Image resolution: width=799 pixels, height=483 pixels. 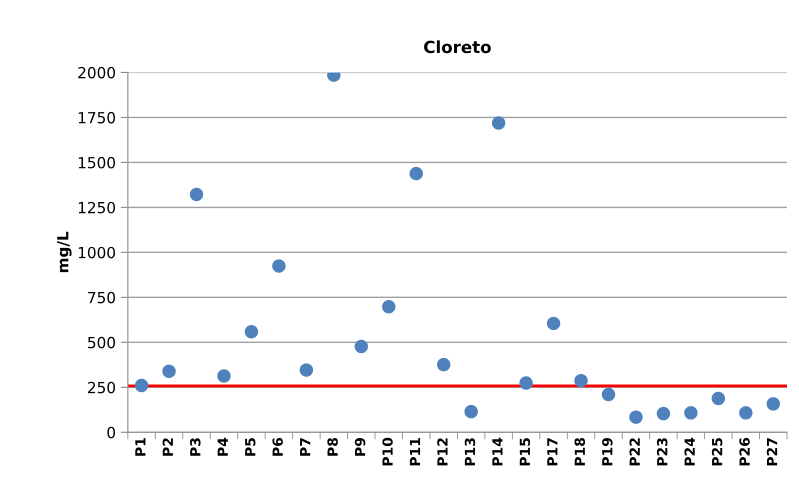 I want to click on y-tick-label: 250, so click(x=102, y=388).